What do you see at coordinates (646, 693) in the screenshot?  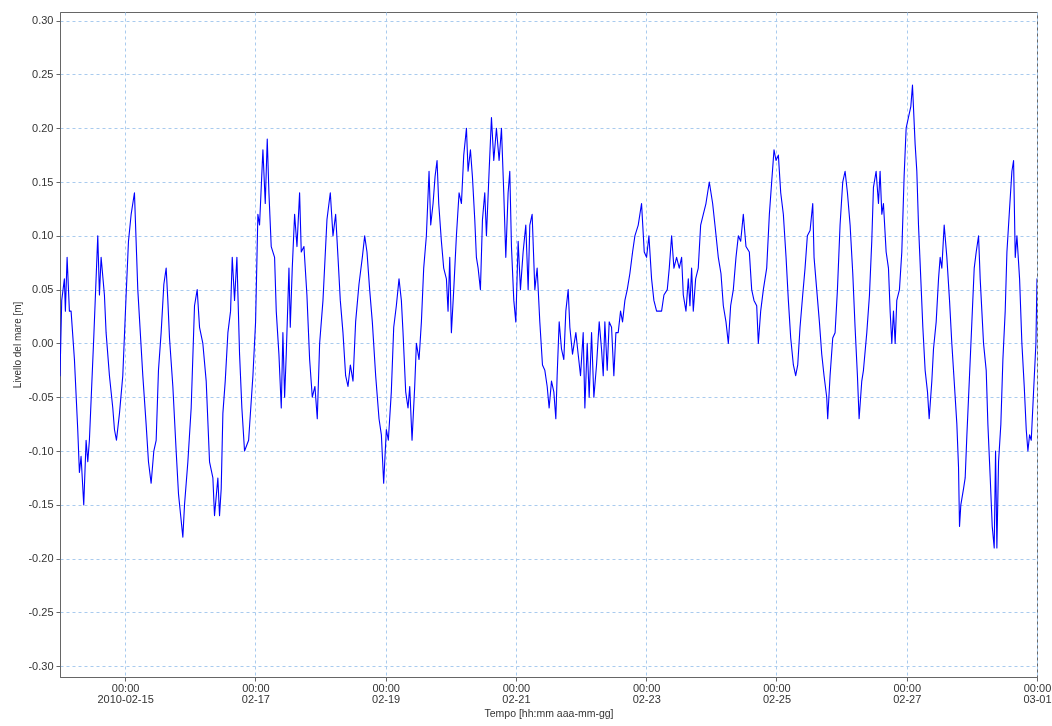 I see `x-tick-label: 00:00 02-23` at bounding box center [646, 693].